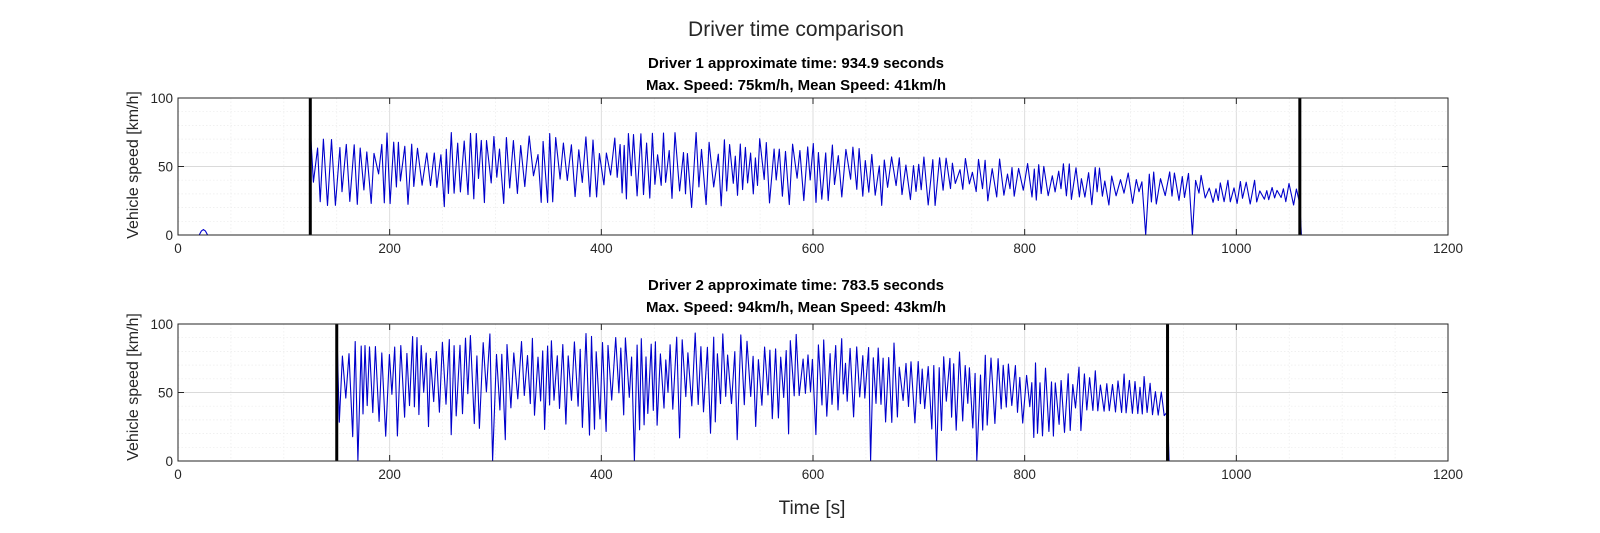 The width and height of the screenshot is (1600, 533). What do you see at coordinates (1236, 474) in the screenshot?
I see `driver-2-xtick-label: 1000` at bounding box center [1236, 474].